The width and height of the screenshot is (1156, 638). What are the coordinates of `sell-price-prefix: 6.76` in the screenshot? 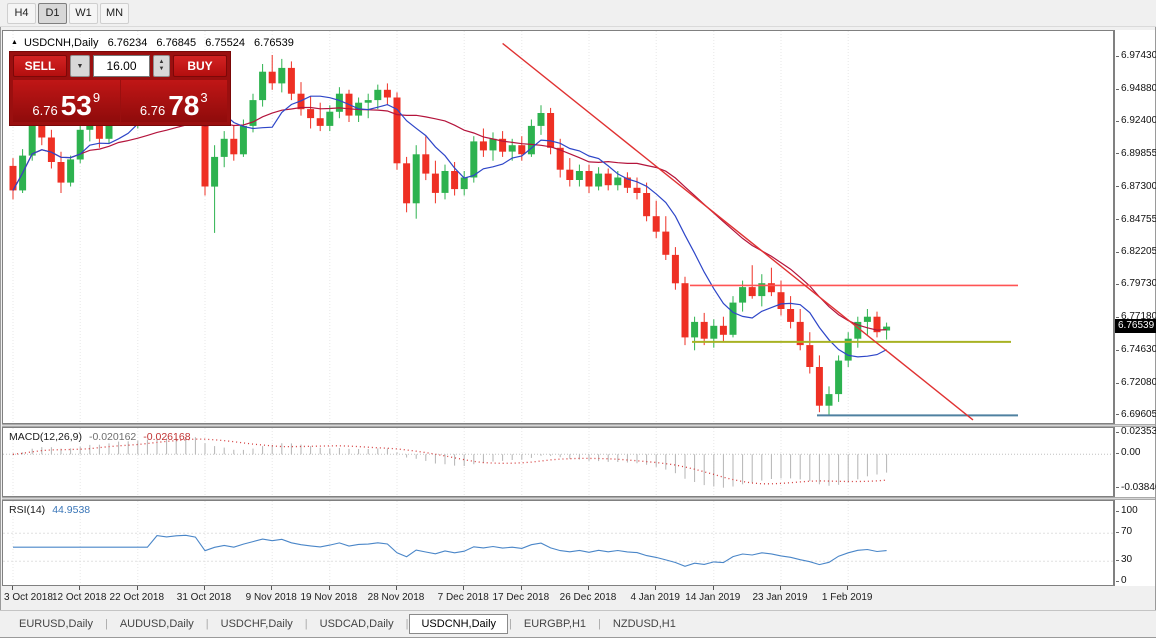 It's located at (45, 110).